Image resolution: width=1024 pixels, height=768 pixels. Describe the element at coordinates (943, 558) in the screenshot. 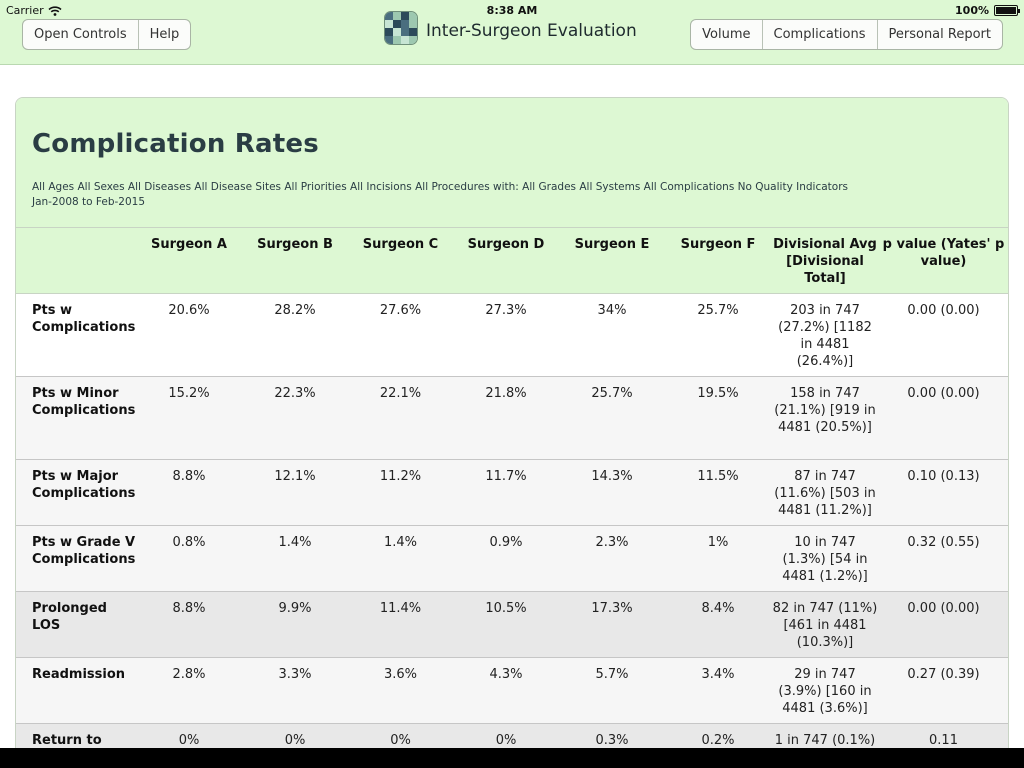

I see `cell-p-value: 0.32 (0.55)` at that location.